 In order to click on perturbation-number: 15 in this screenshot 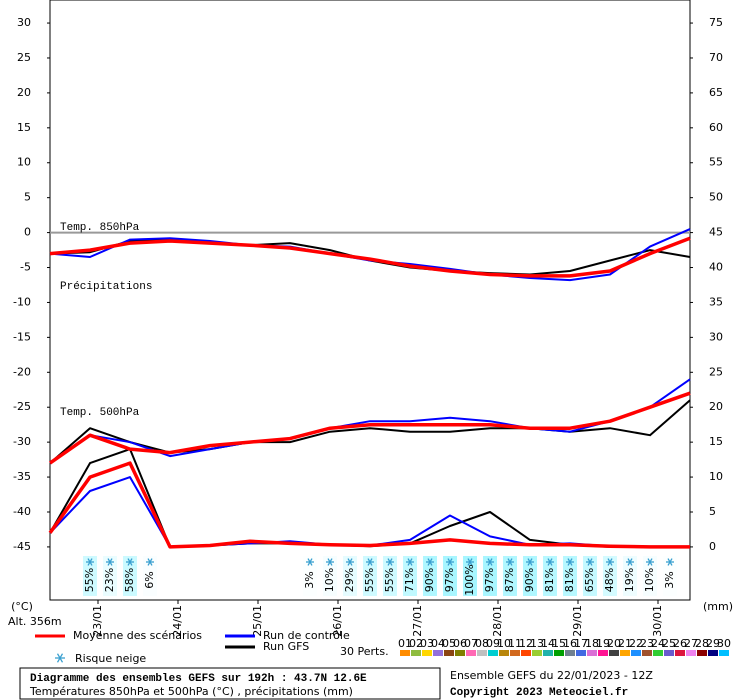, I will do `click(559, 643)`.